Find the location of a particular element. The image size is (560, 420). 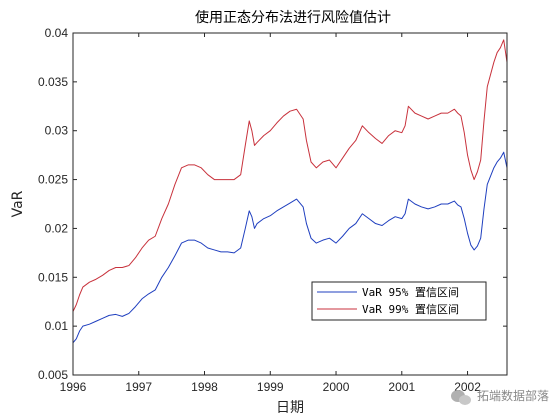

x-tick-label: 1997 is located at coordinates (138, 387).